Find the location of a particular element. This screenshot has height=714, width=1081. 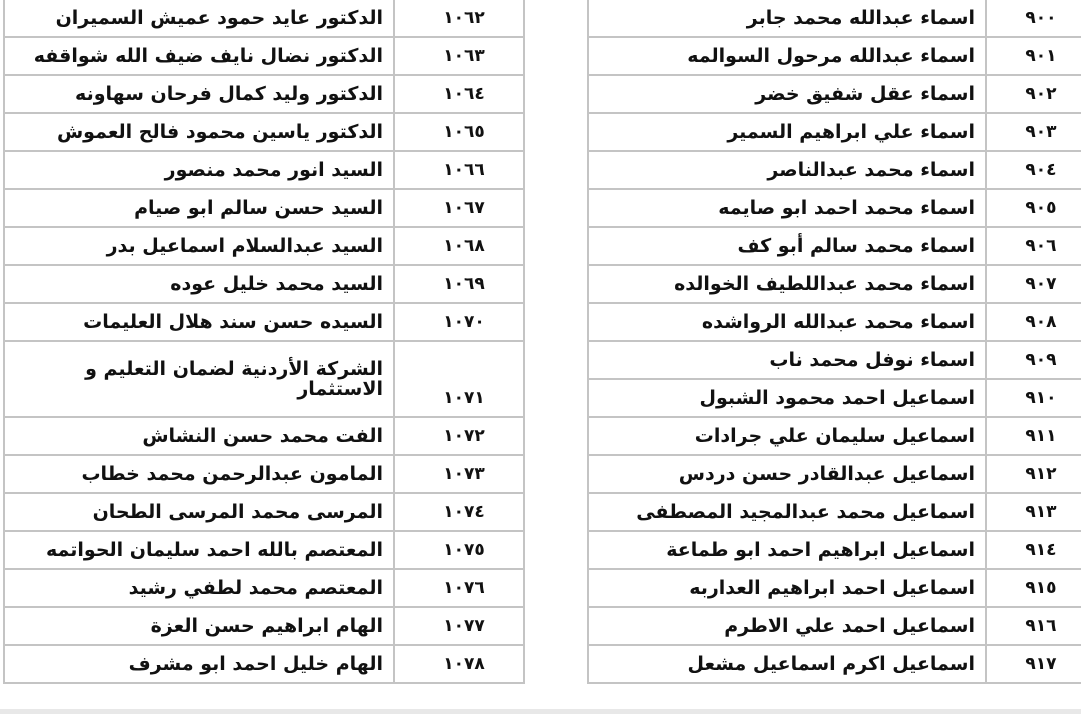

row-name: المعتصم بالله احمد سليمان الحواتمه is located at coordinates (199, 550).